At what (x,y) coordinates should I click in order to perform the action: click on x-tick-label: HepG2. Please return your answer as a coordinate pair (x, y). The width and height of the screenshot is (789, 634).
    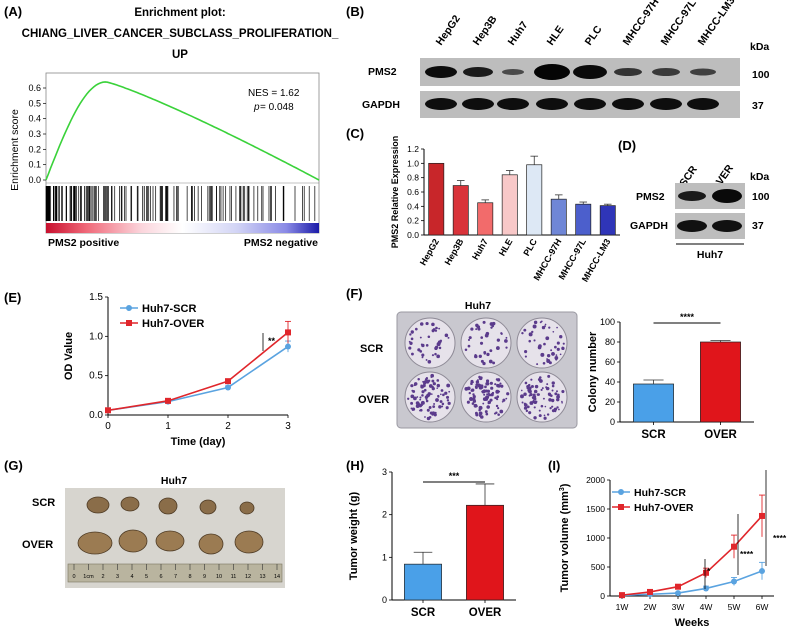
    Looking at the image, I should click on (429, 252).